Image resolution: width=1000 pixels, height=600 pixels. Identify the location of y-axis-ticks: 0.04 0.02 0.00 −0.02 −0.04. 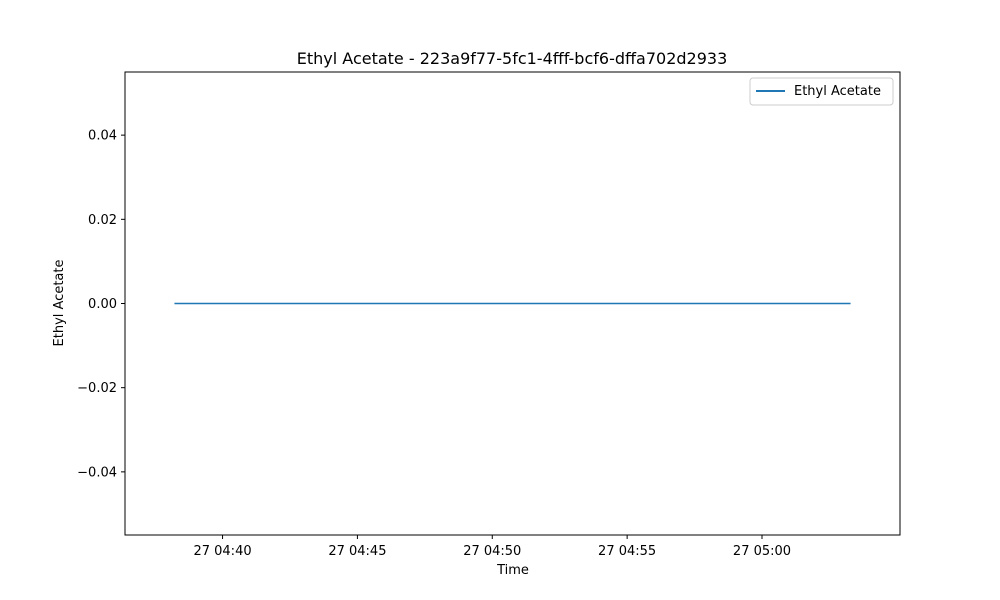
(101, 304).